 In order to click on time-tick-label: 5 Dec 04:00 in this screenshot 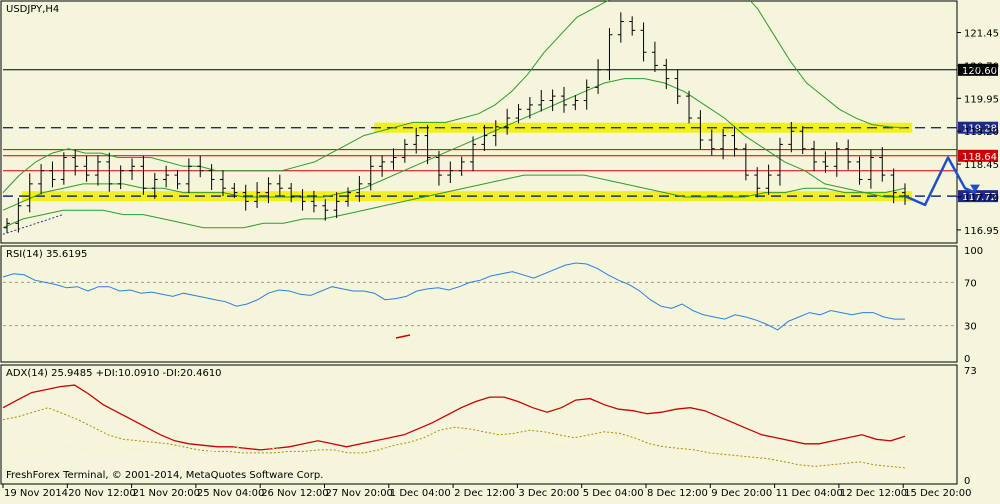, I will do `click(613, 493)`.